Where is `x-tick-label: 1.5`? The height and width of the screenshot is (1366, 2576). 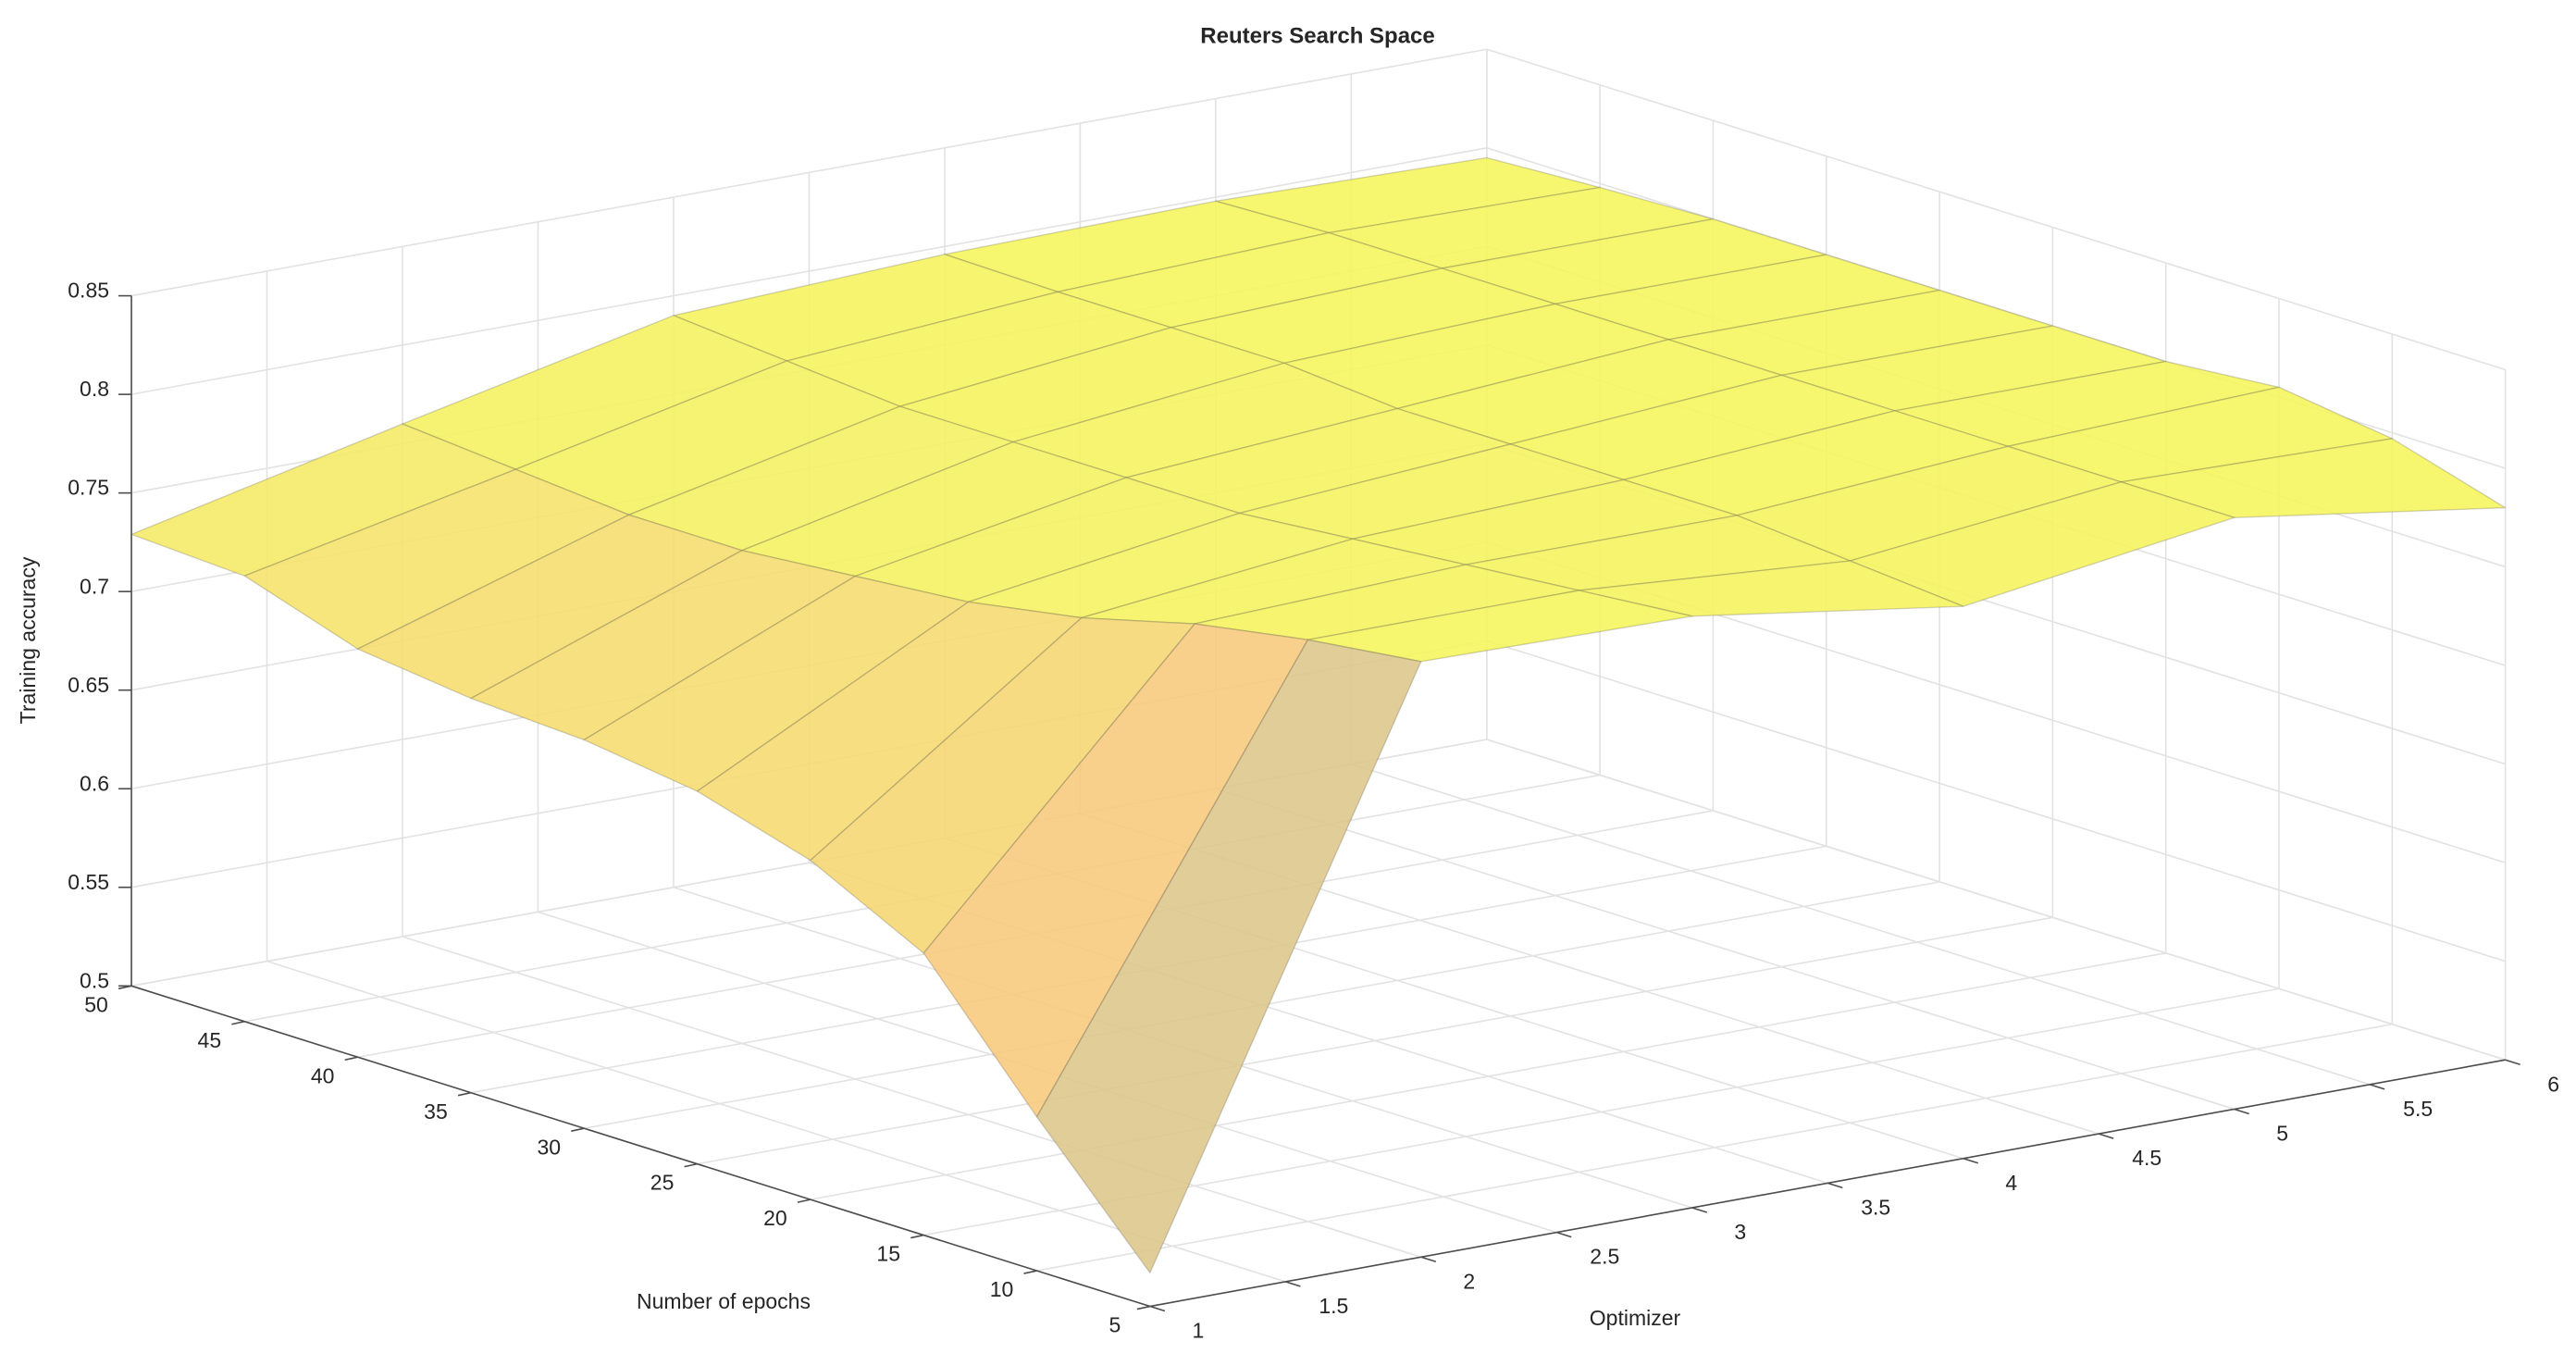
x-tick-label: 1.5 is located at coordinates (1333, 1306).